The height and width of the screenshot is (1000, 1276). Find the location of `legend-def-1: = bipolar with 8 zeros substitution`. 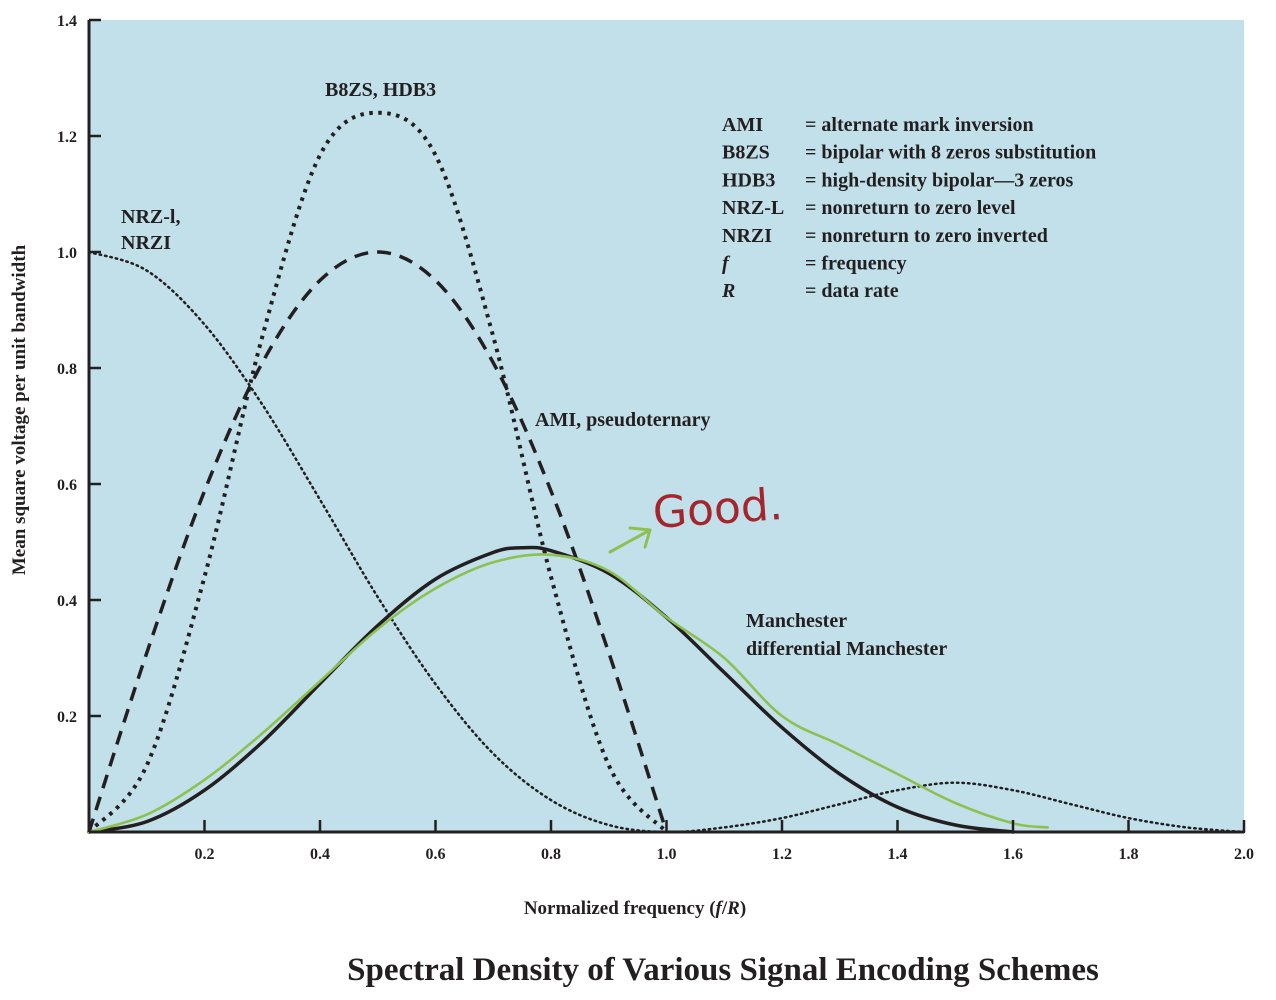

legend-def-1: = bipolar with 8 zeros substitution is located at coordinates (950, 153).